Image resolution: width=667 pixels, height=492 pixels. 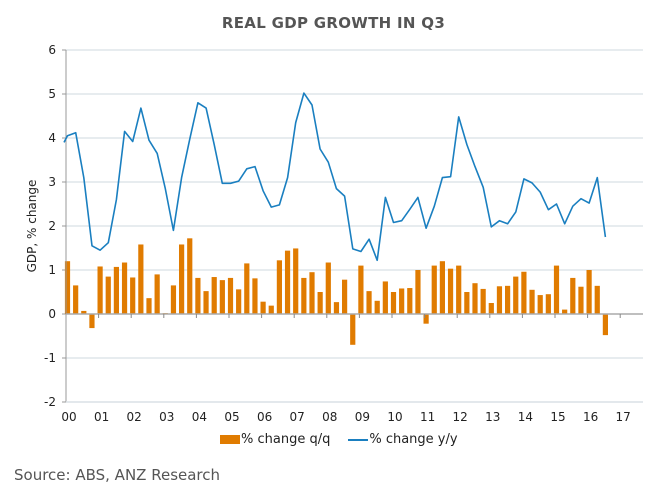 I want to click on x-tick-label: 00, so click(x=68, y=417).